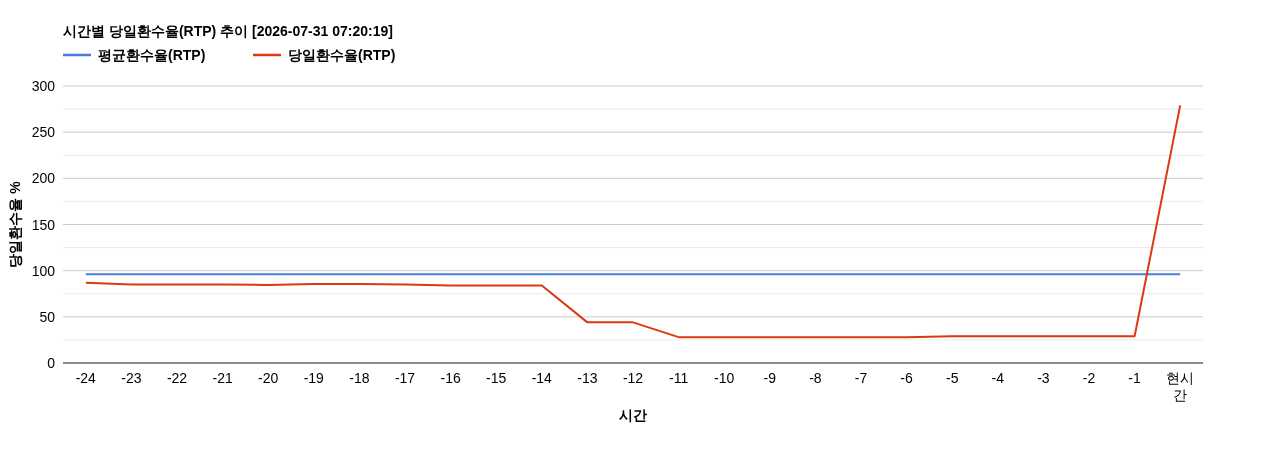 The height and width of the screenshot is (450, 1268). What do you see at coordinates (1043, 378) in the screenshot?
I see `x-tick-label: -3` at bounding box center [1043, 378].